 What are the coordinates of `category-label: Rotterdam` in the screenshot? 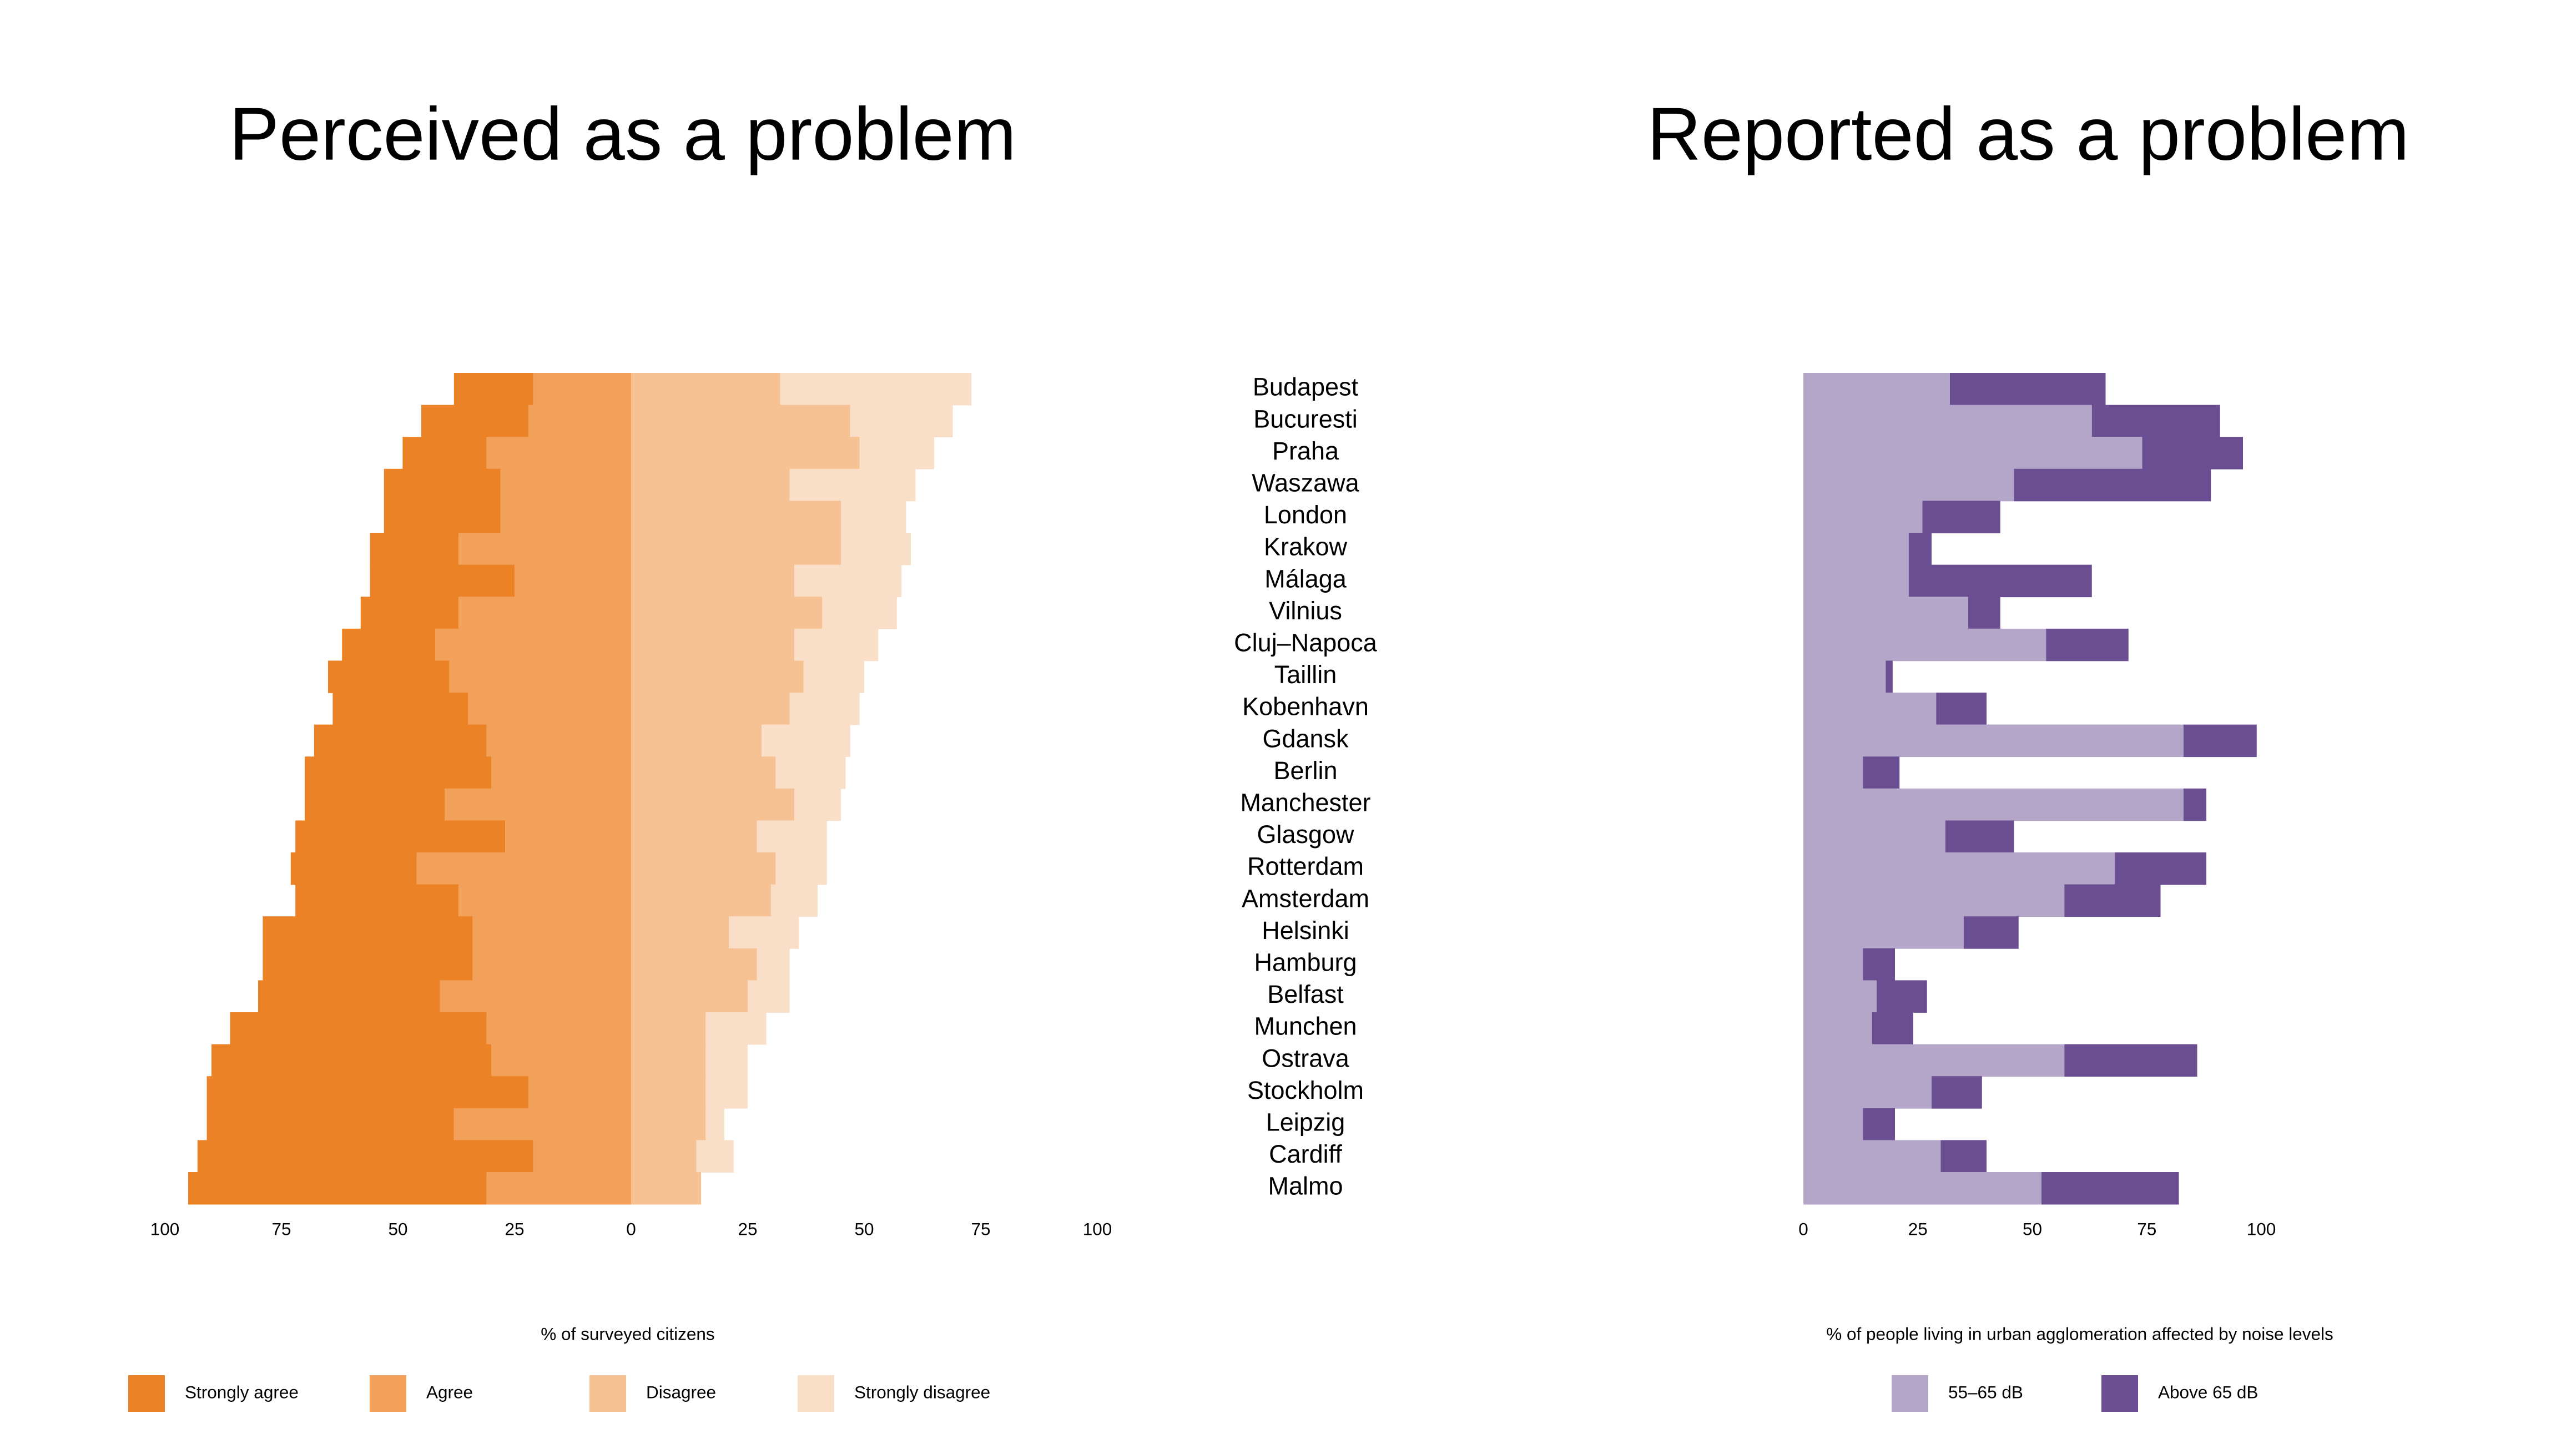 It's located at (1305, 866).